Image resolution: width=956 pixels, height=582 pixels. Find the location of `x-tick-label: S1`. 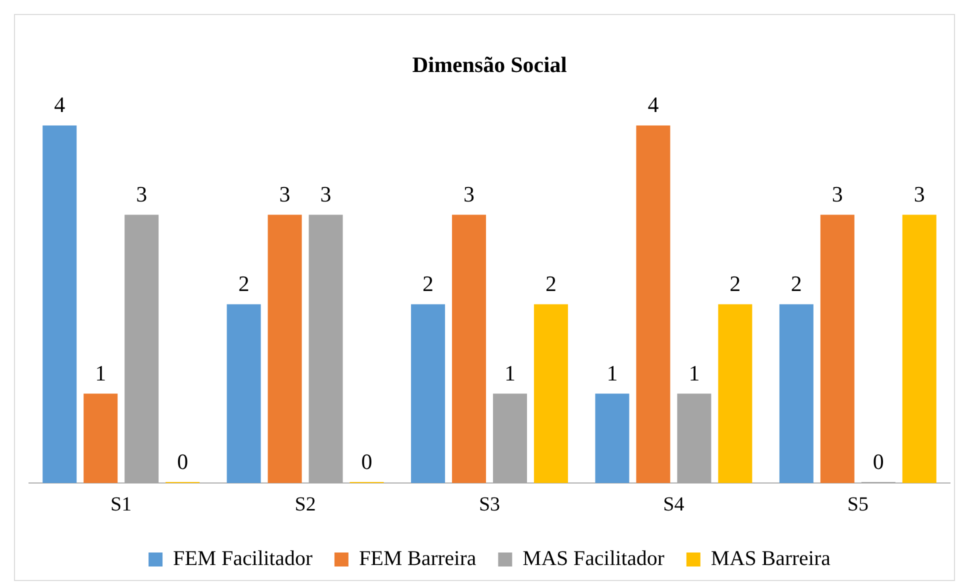

x-tick-label: S1 is located at coordinates (121, 504).